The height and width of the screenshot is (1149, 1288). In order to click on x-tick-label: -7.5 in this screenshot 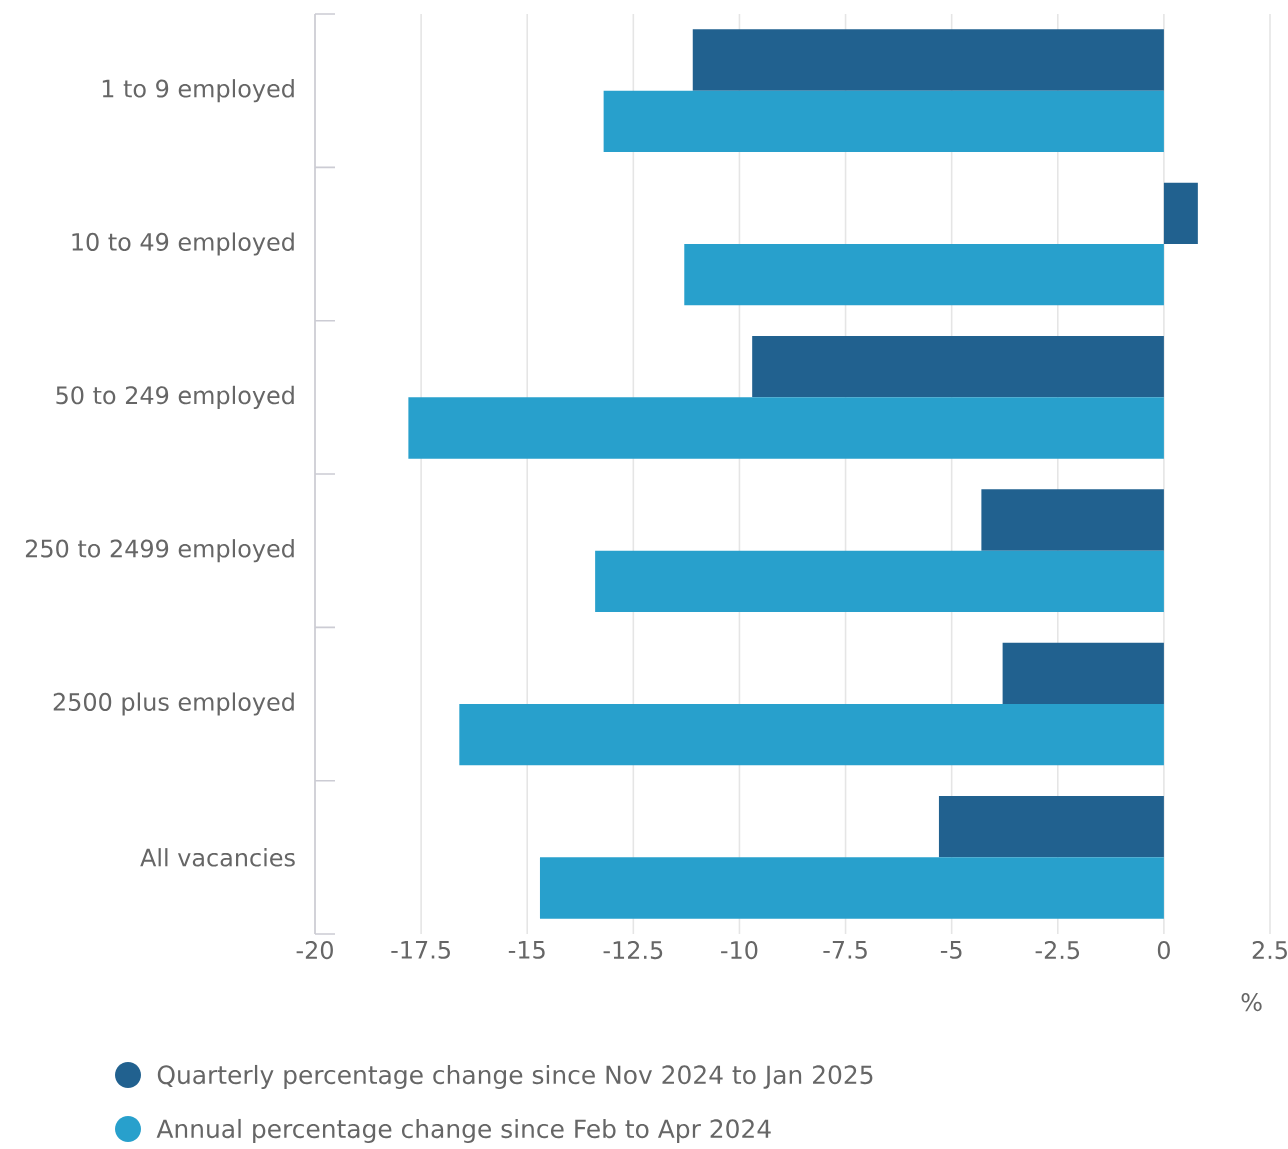, I will do `click(845, 950)`.